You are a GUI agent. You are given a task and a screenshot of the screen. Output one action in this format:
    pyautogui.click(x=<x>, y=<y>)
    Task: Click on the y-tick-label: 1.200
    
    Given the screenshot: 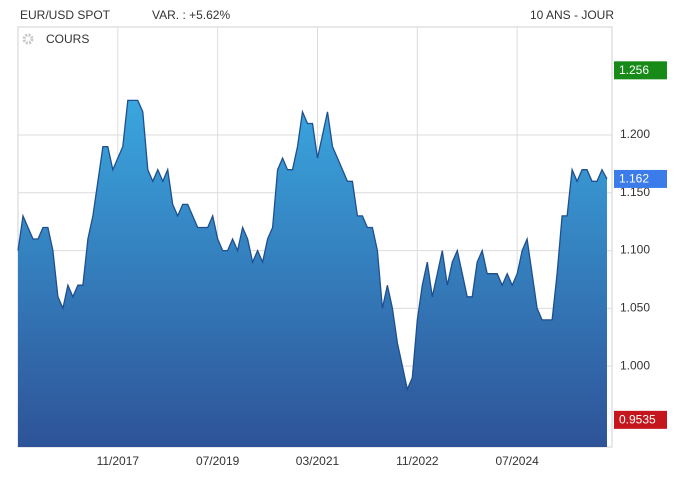 What is the action you would take?
    pyautogui.click(x=635, y=134)
    